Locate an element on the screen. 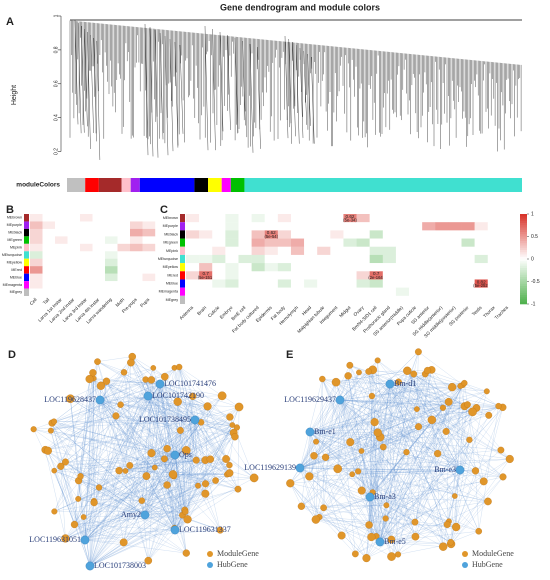  row-label: MEred is located at coordinates (16, 270).